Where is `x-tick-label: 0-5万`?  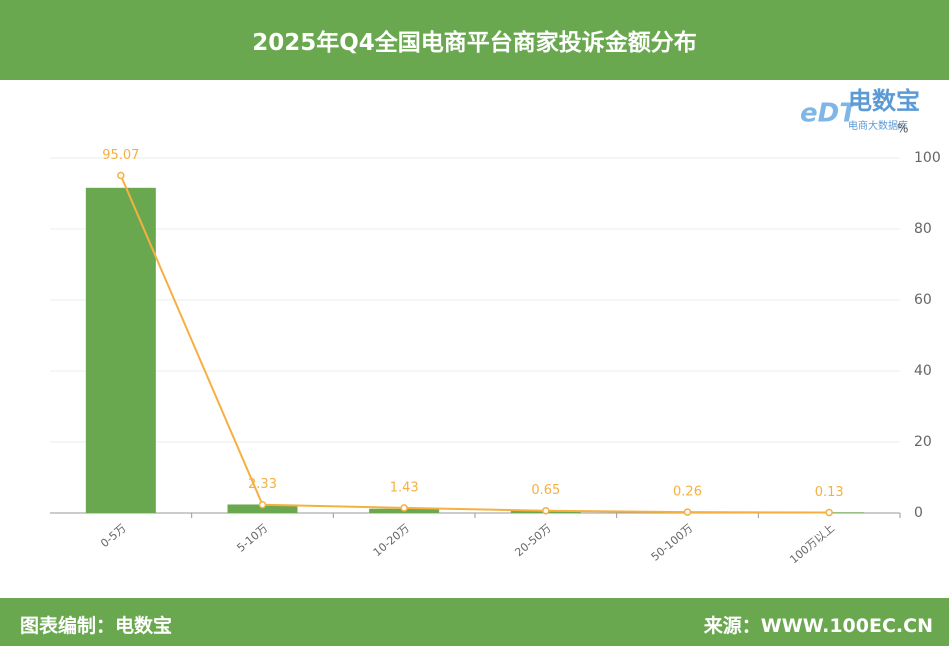 x-tick-label: 0-5万 is located at coordinates (113, 536).